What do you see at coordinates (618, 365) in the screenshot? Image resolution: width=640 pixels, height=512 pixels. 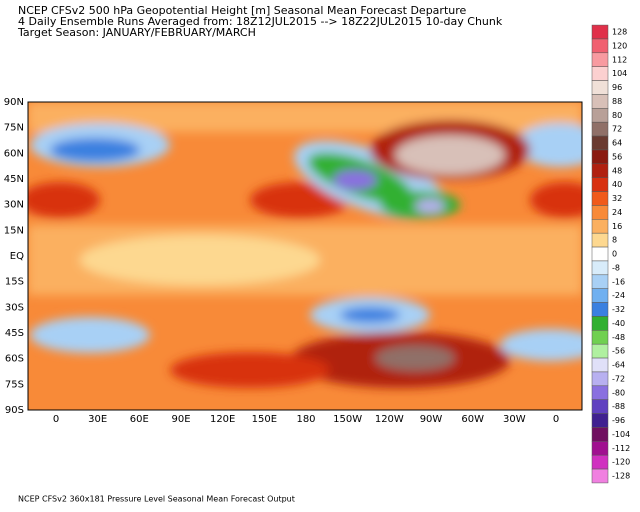 I see `colorbar-label: -64` at bounding box center [618, 365].